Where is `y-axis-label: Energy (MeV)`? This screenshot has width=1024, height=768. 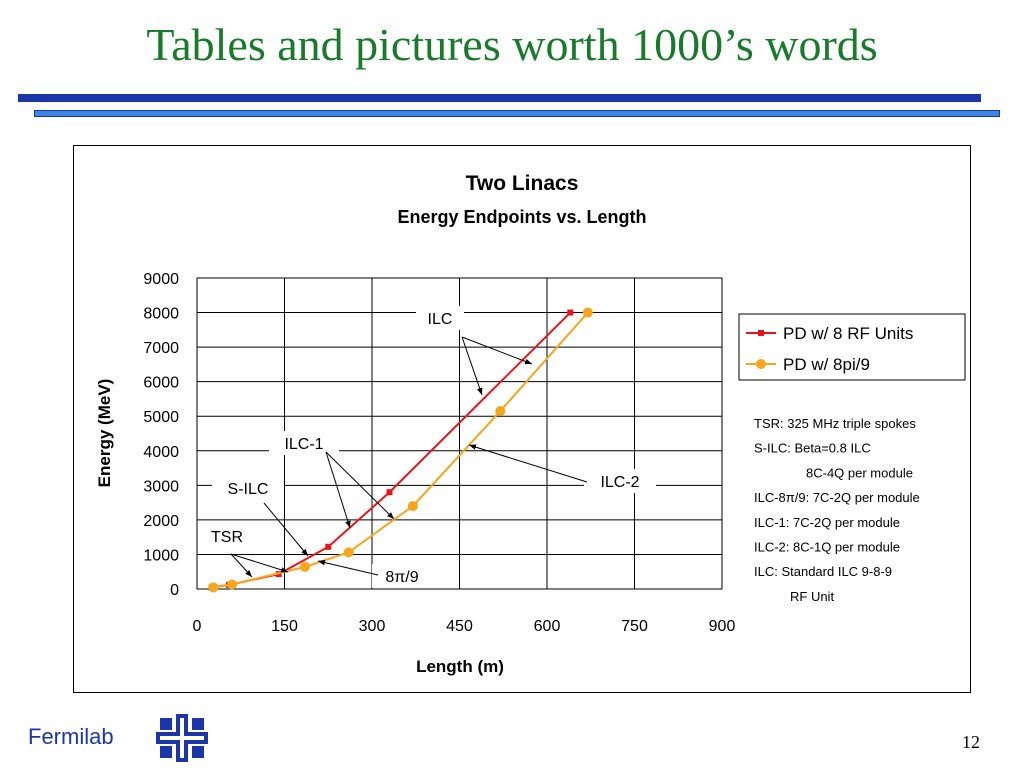 y-axis-label: Energy (MeV) is located at coordinates (104, 433).